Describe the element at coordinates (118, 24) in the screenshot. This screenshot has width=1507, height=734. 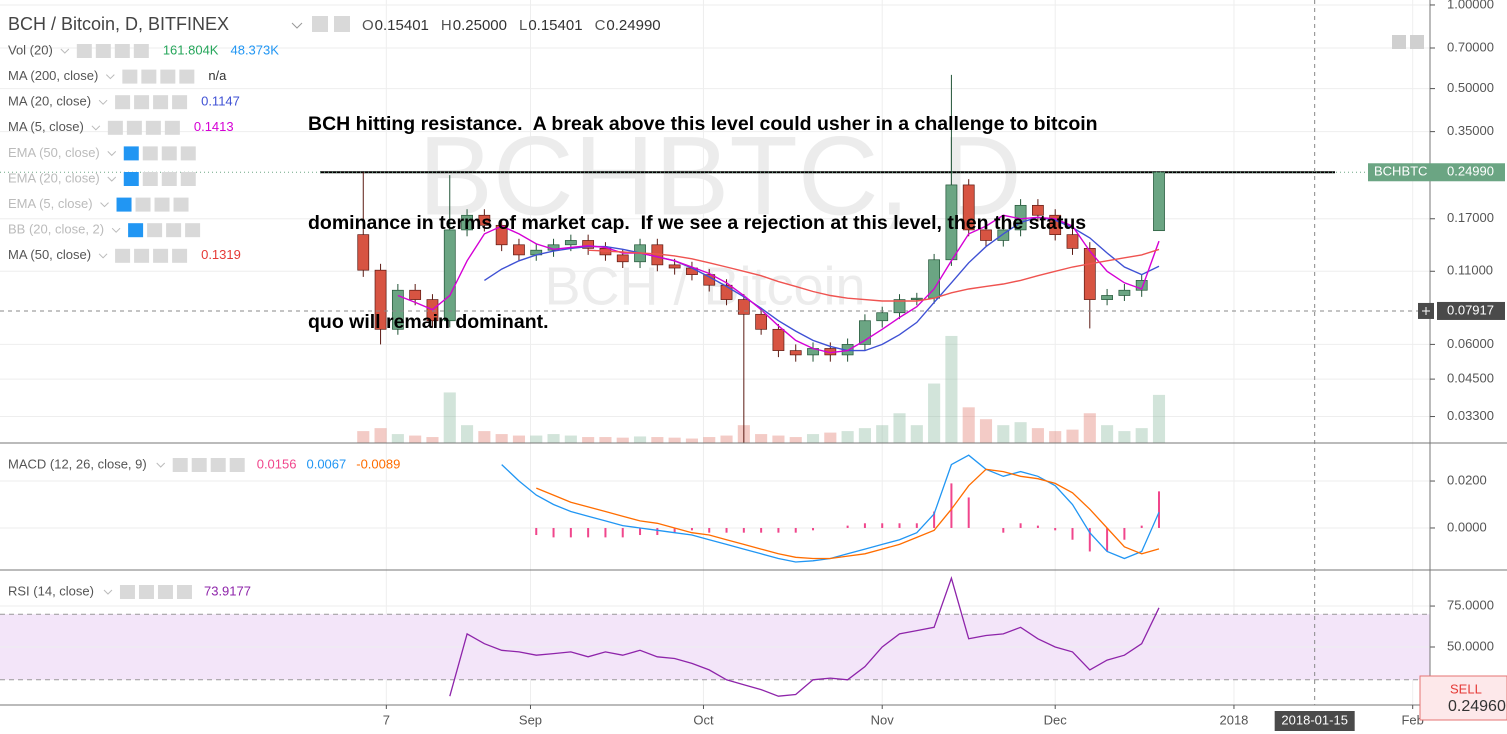
I see `chart-title: BCH / Bitcoin, D, BITFINEX` at that location.